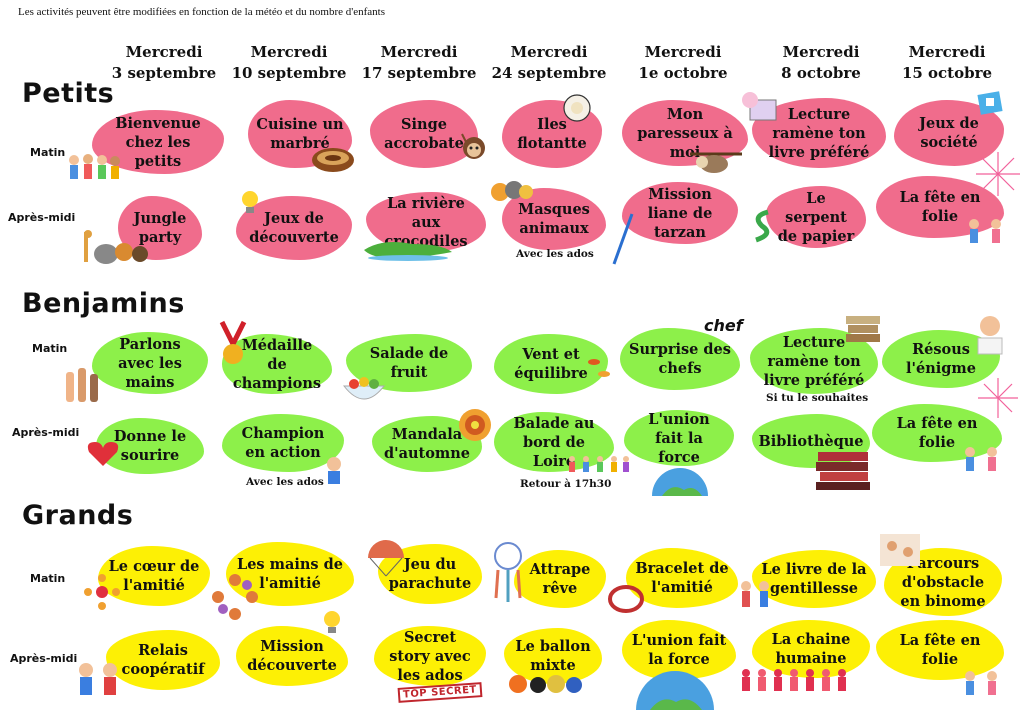  Describe the element at coordinates (235, 597) in the screenshot. I see `hands-flower-icon` at that location.